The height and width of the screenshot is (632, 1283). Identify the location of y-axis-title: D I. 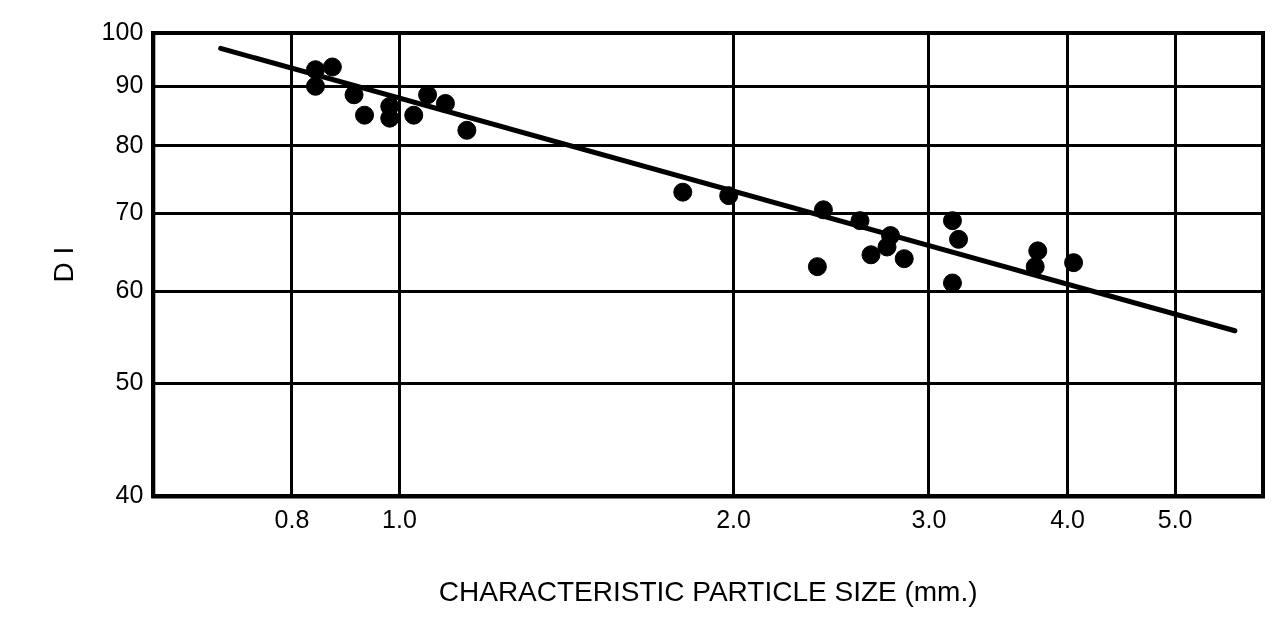
(63, 264).